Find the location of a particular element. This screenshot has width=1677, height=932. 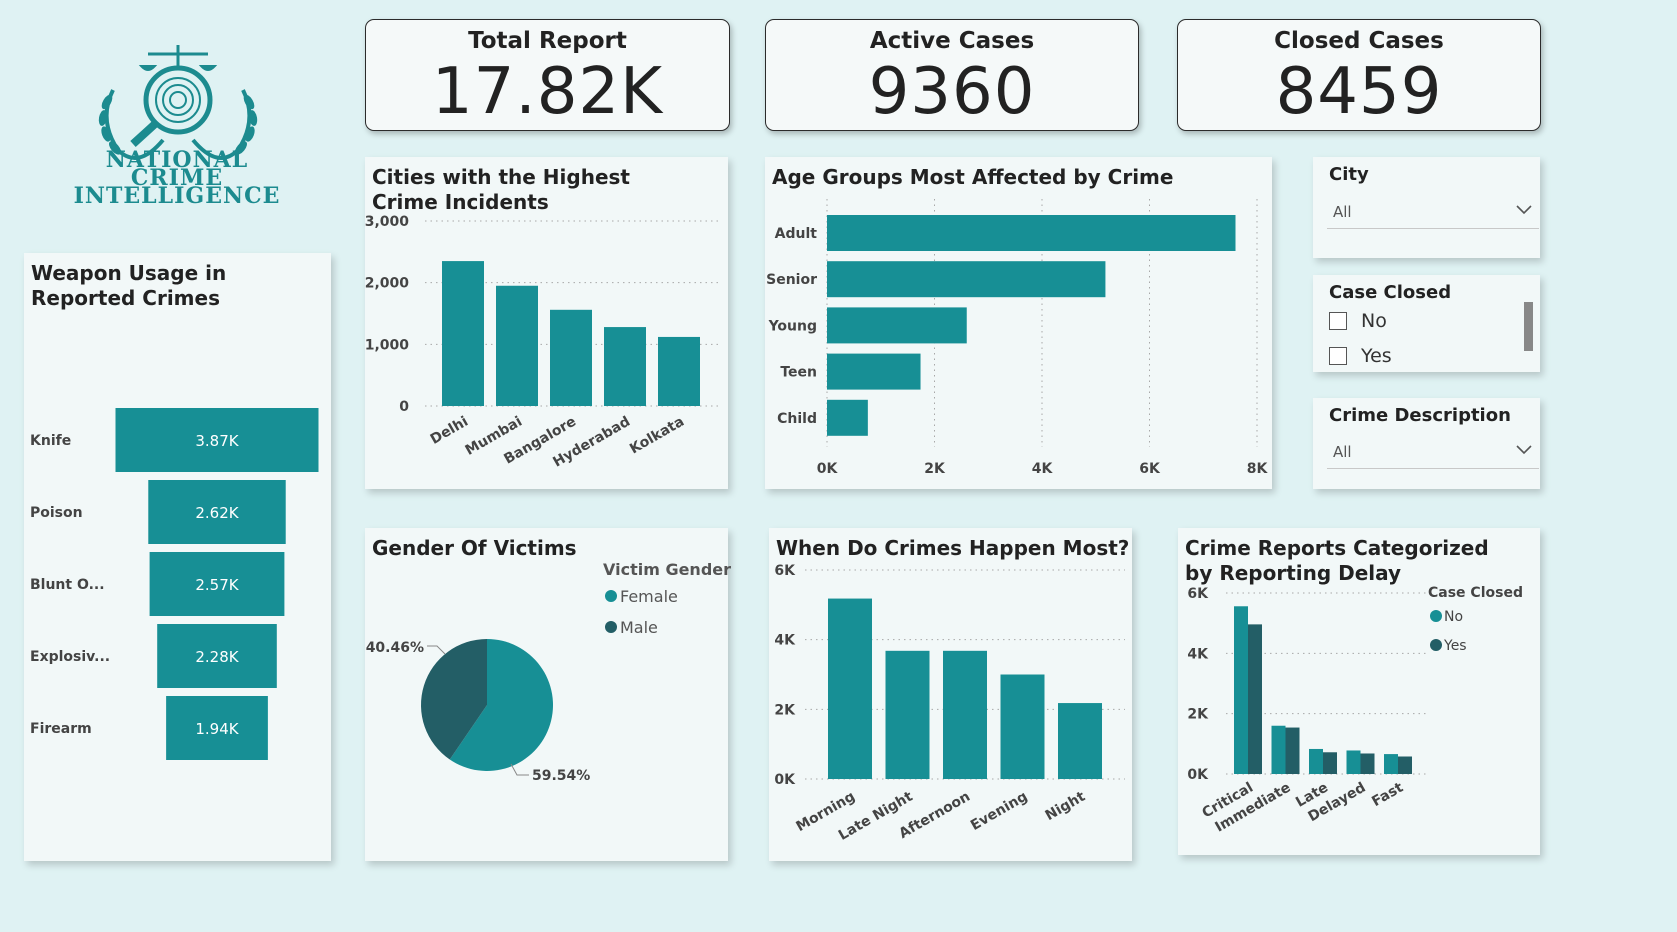

y-tick-label: Adult is located at coordinates (796, 234).